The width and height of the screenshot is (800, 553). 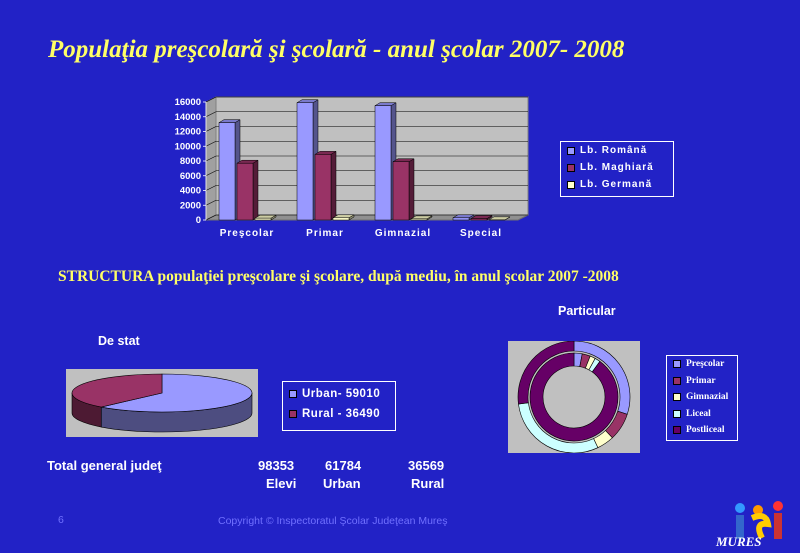 I want to click on page-number: 6, so click(x=61, y=520).